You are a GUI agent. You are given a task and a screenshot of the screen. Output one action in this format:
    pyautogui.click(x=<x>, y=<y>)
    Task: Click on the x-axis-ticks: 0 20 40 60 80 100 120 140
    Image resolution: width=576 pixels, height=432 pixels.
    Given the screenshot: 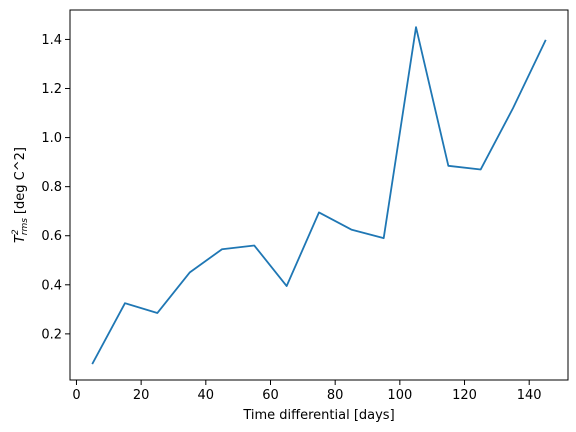 What is the action you would take?
    pyautogui.click(x=307, y=391)
    